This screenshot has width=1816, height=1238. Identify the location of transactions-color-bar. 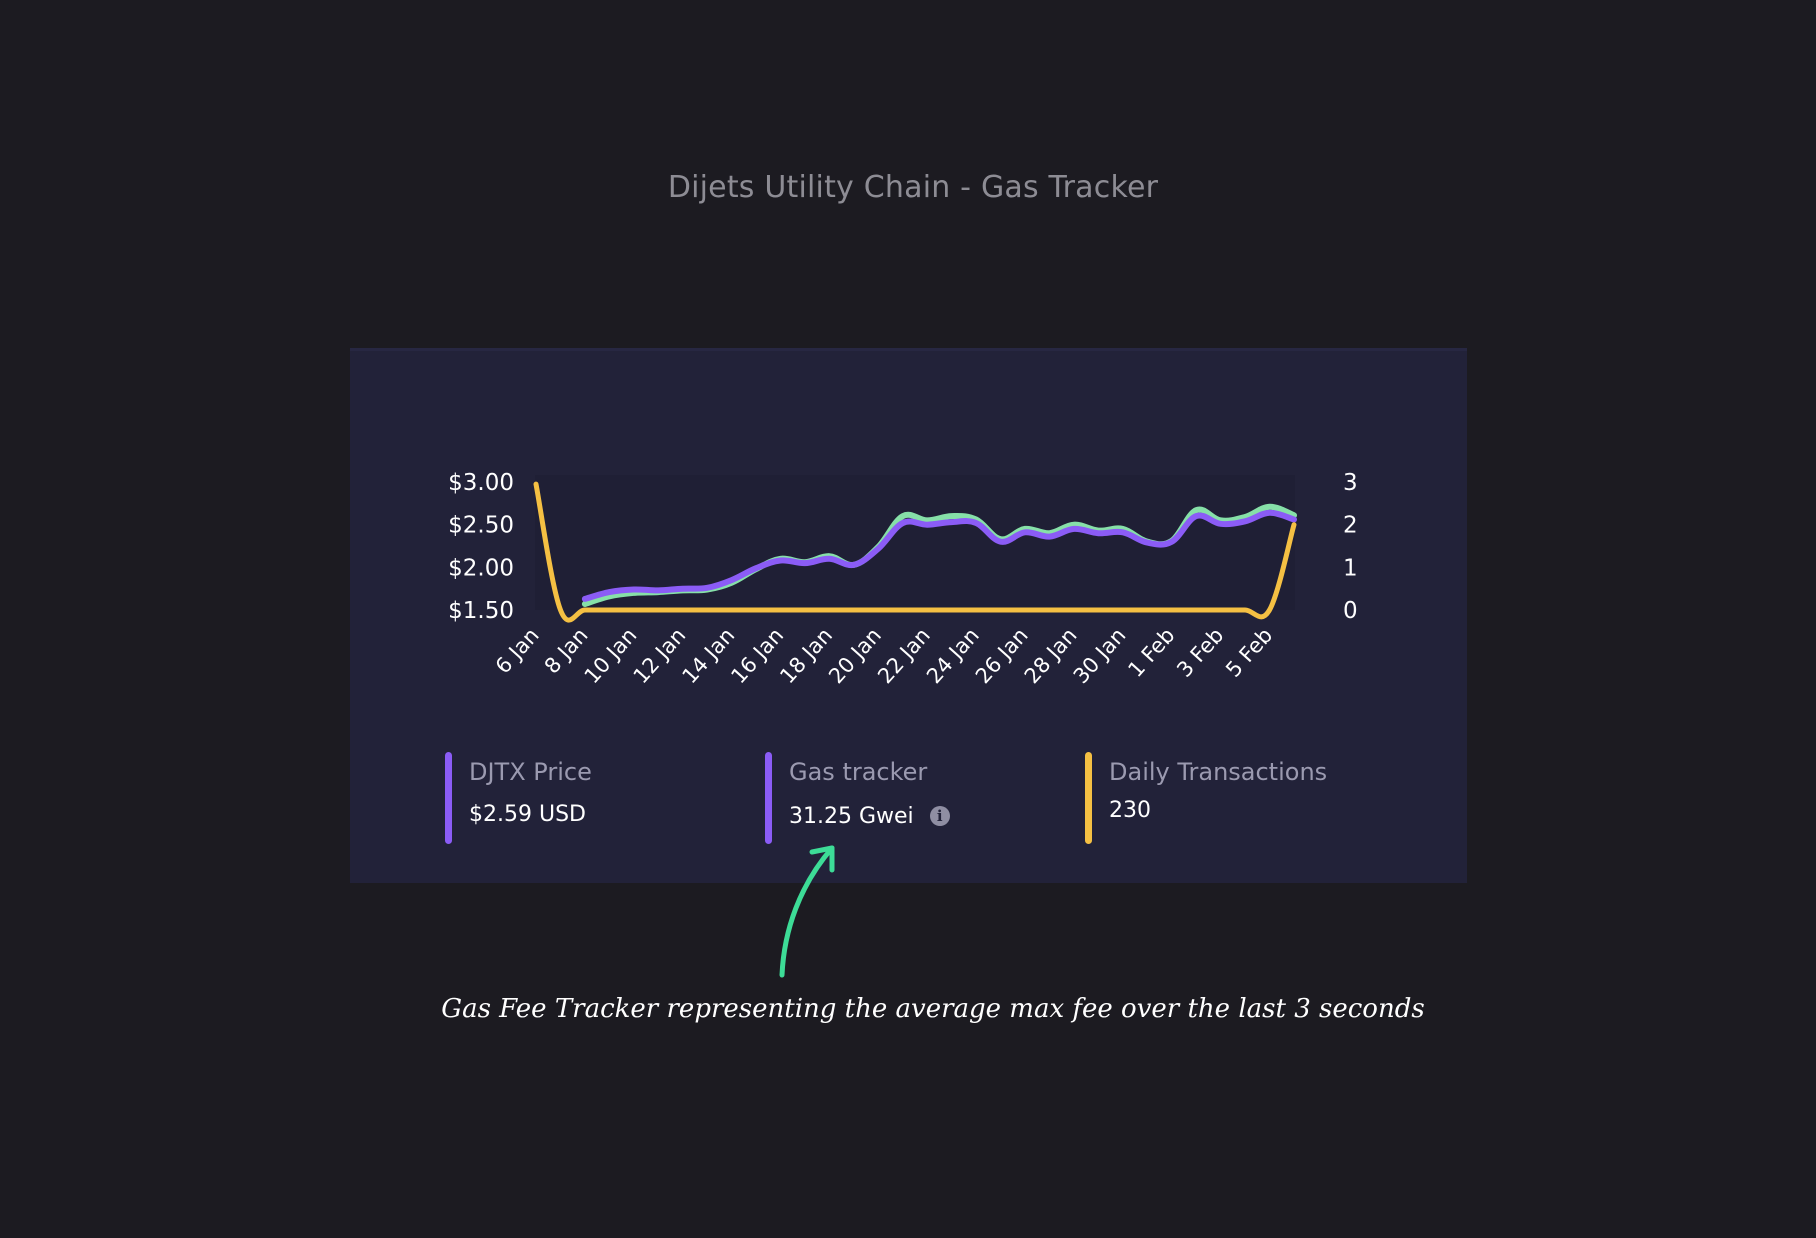
(1088, 798).